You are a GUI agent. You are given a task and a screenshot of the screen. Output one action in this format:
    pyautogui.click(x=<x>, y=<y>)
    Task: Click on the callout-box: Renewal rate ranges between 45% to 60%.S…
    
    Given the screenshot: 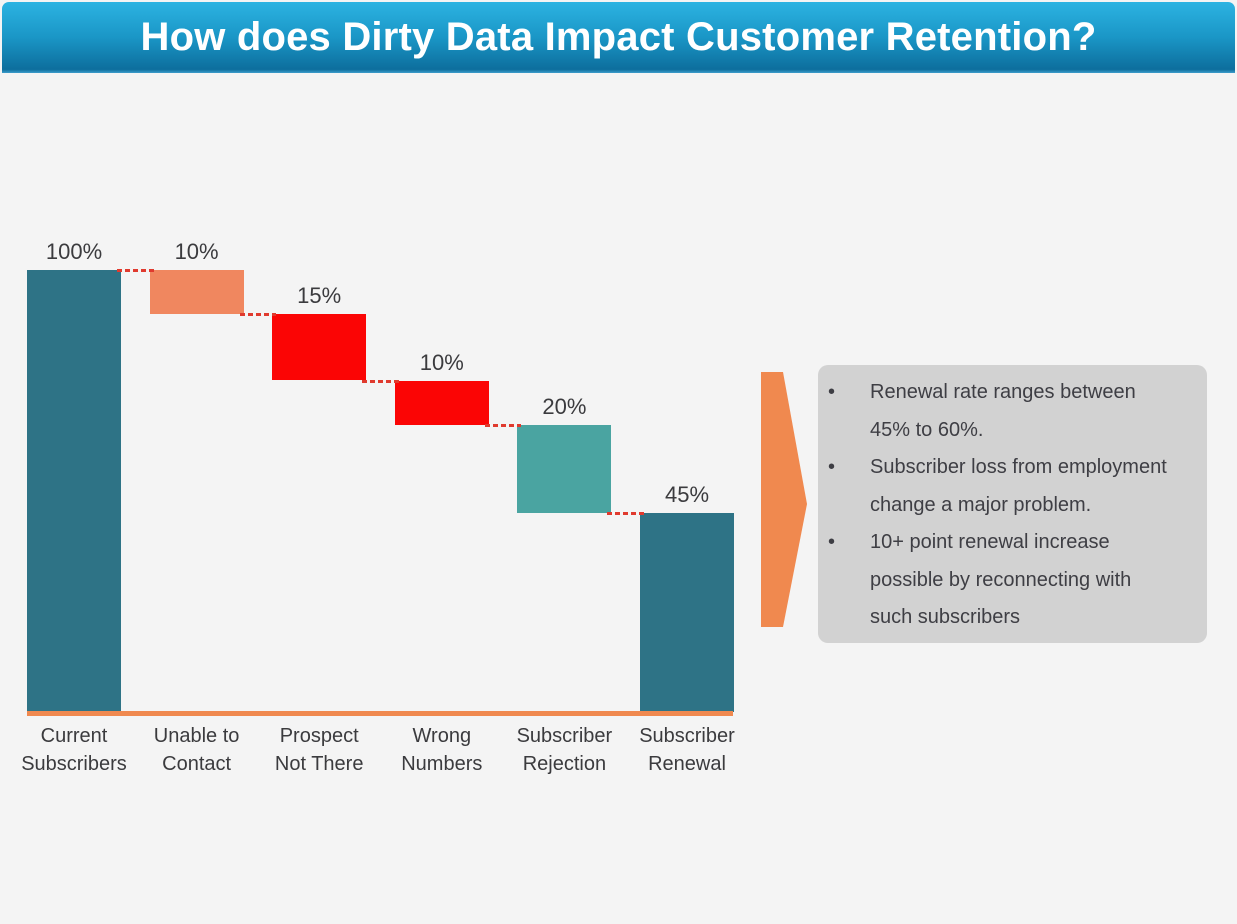 What is the action you would take?
    pyautogui.click(x=1012, y=504)
    